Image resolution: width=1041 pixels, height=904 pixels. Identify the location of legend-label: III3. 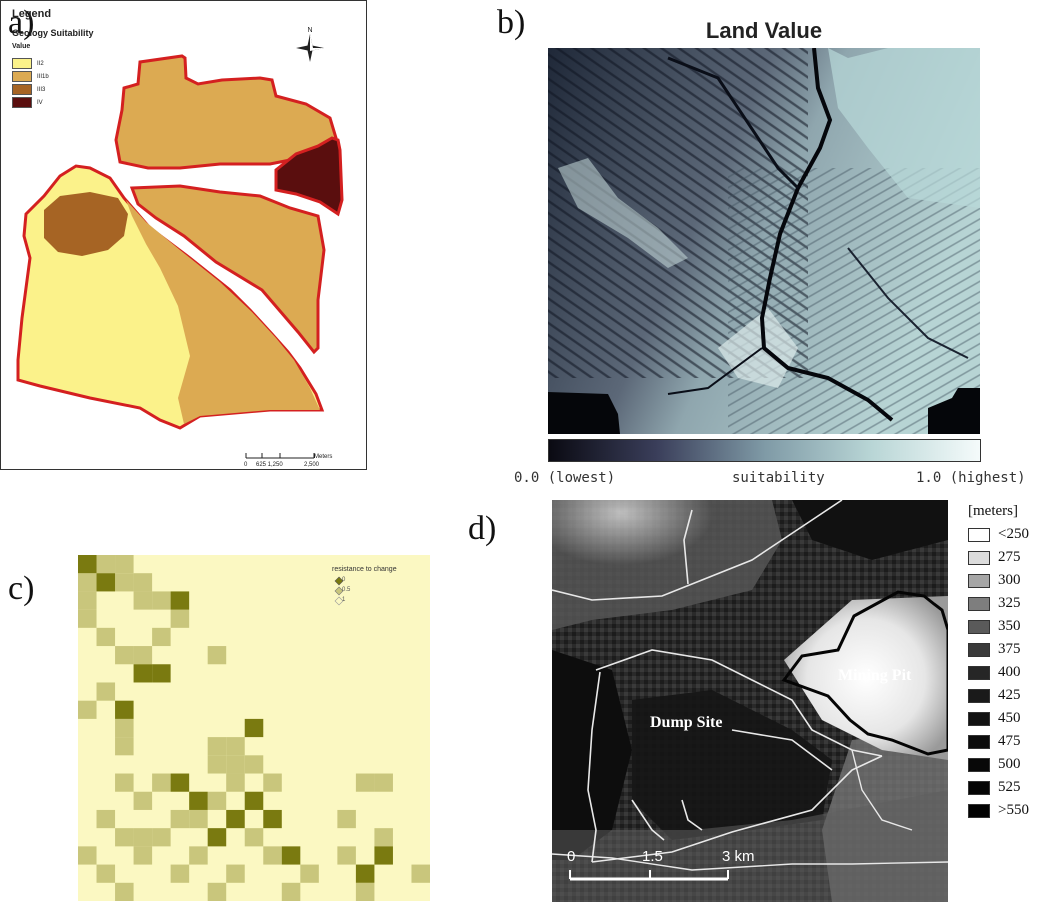
(41, 89).